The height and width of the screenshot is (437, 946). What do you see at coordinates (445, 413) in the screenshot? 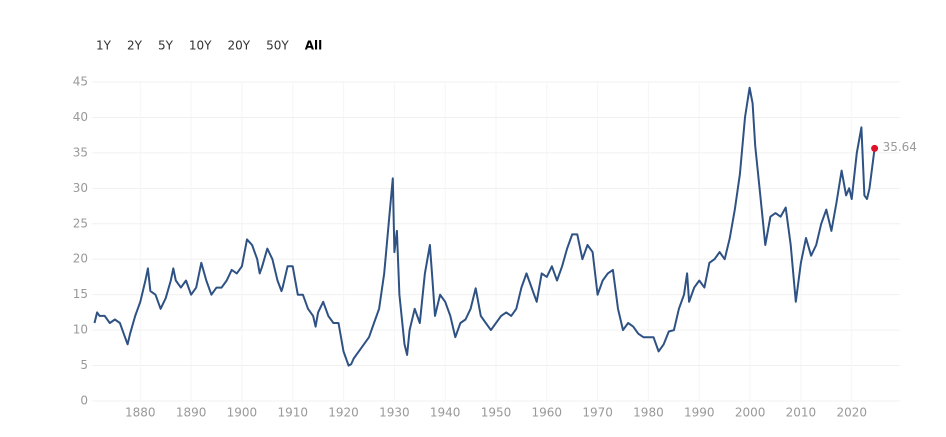
I see `x-tick-label: 1940` at bounding box center [445, 413].